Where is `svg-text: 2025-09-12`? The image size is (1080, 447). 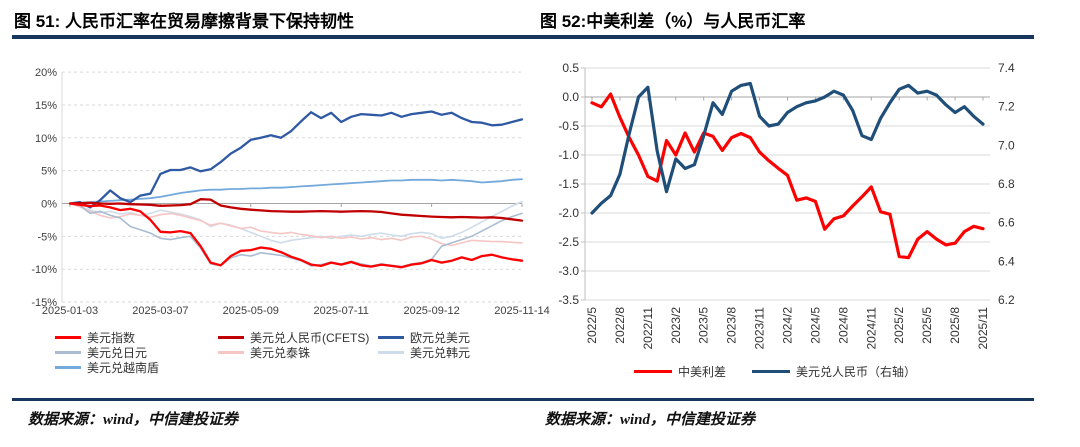
svg-text: 2025-09-12 is located at coordinates (431, 311).